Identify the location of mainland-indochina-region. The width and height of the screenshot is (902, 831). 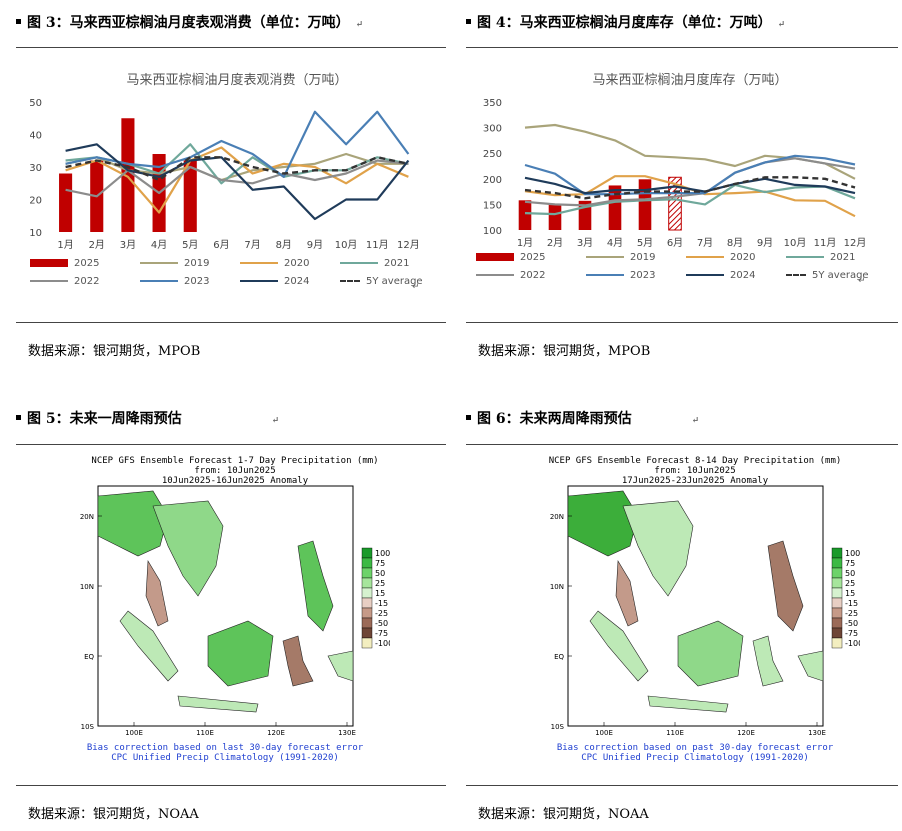
(658, 548).